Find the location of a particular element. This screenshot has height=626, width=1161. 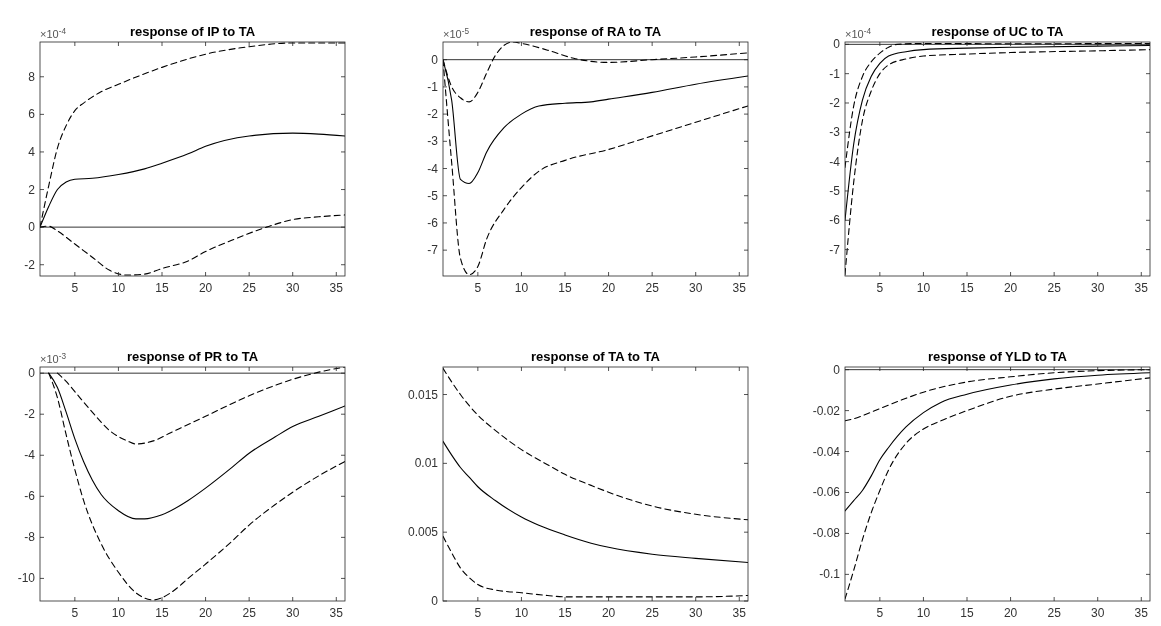

y-tick-label: 0.005 is located at coordinates (423, 532).